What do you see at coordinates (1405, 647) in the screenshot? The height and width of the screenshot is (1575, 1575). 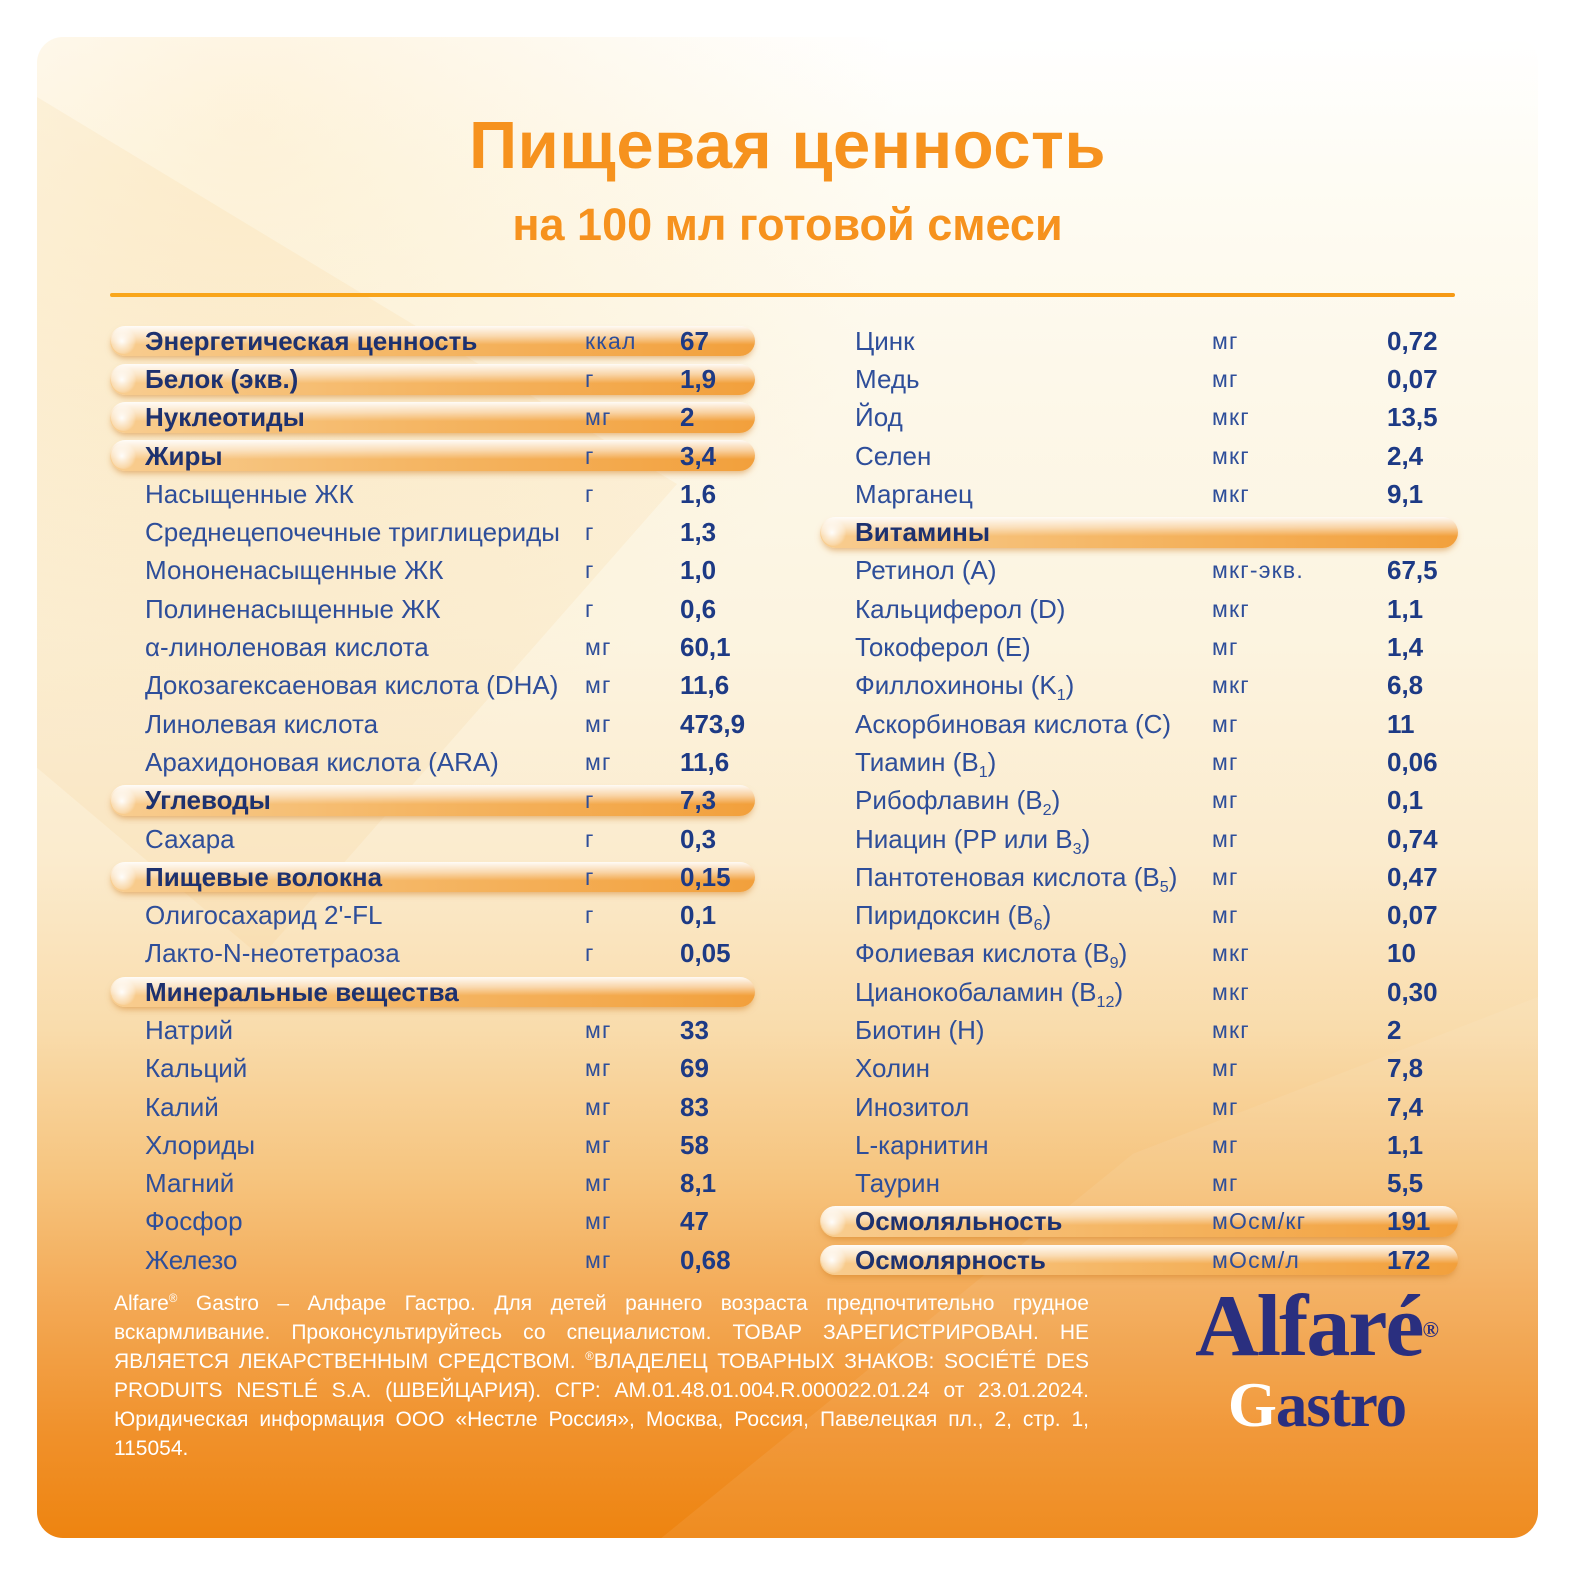 I see `nutrient-value: 1,4` at bounding box center [1405, 647].